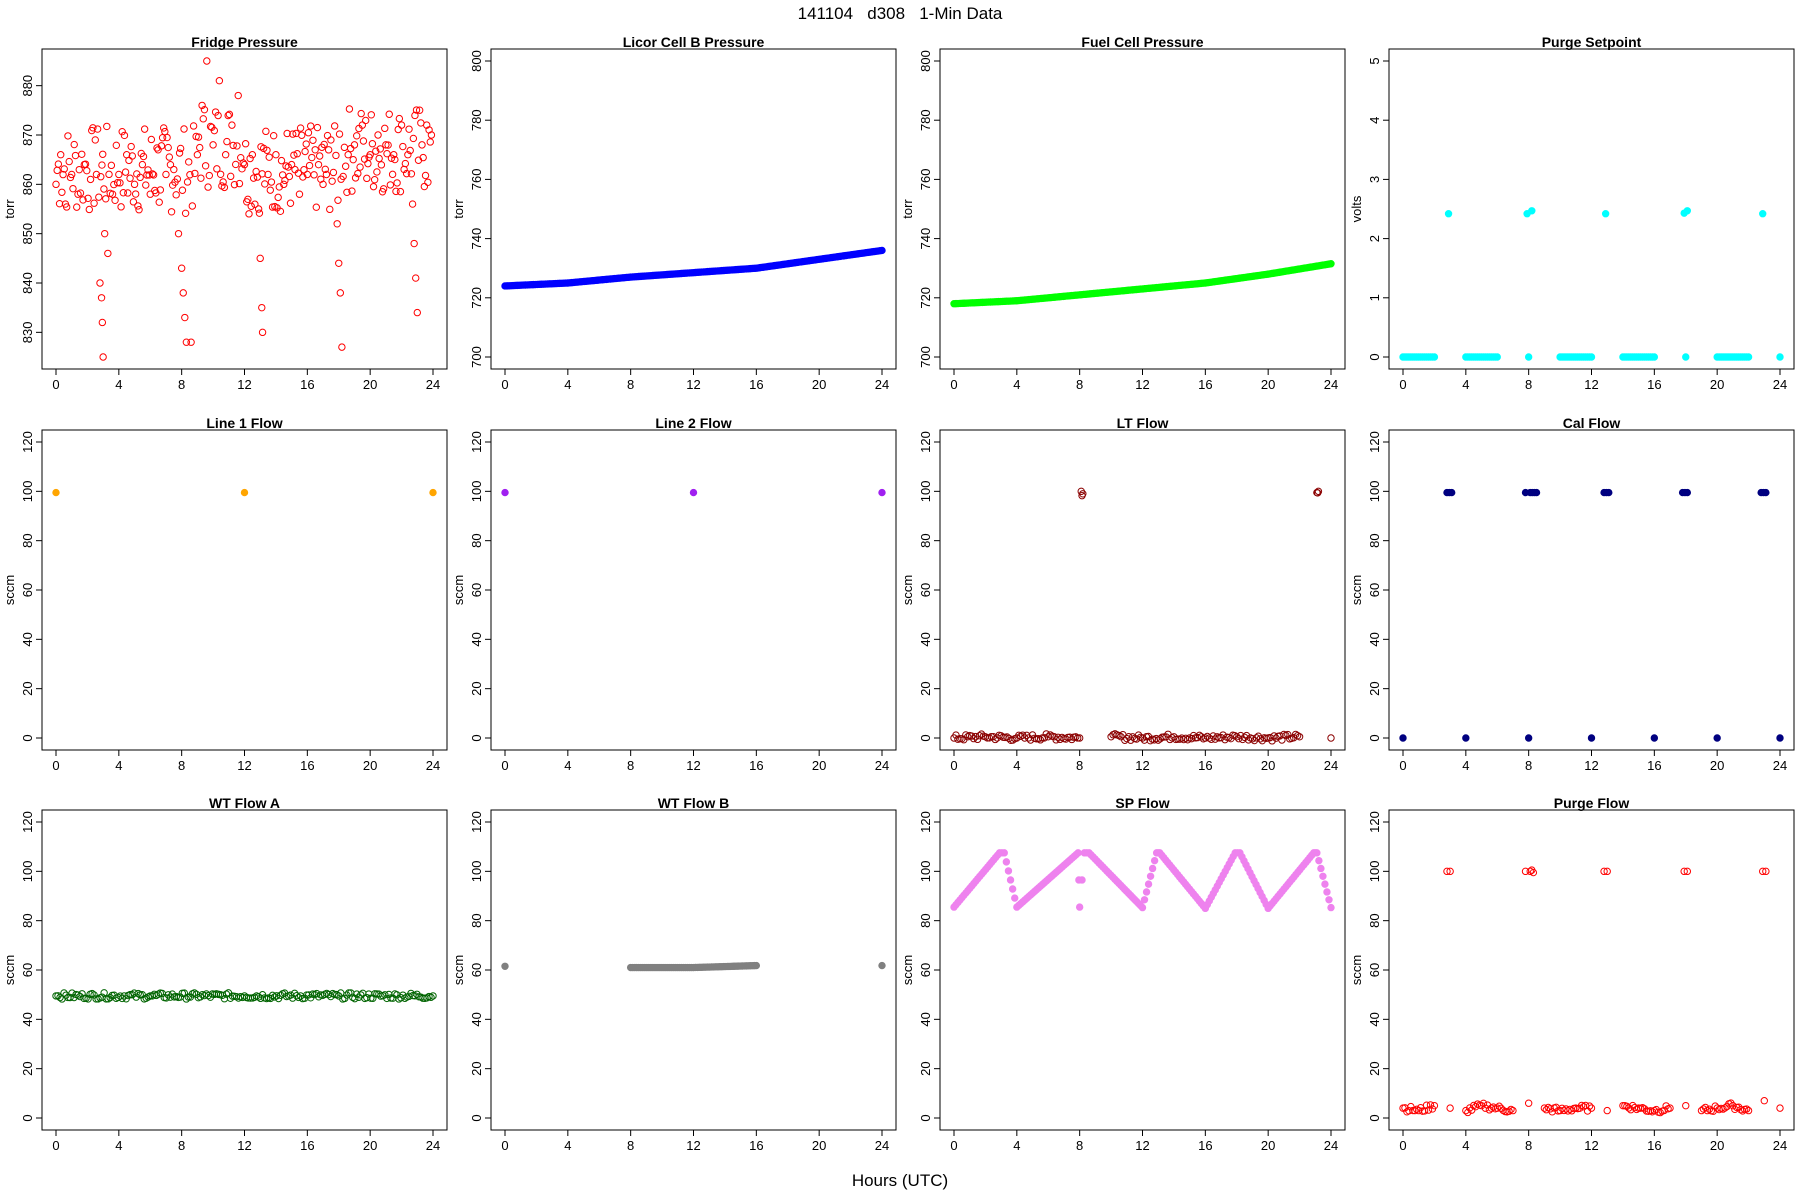 The height and width of the screenshot is (1200, 1800). I want to click on y-tick-label: 780, so click(476, 120).